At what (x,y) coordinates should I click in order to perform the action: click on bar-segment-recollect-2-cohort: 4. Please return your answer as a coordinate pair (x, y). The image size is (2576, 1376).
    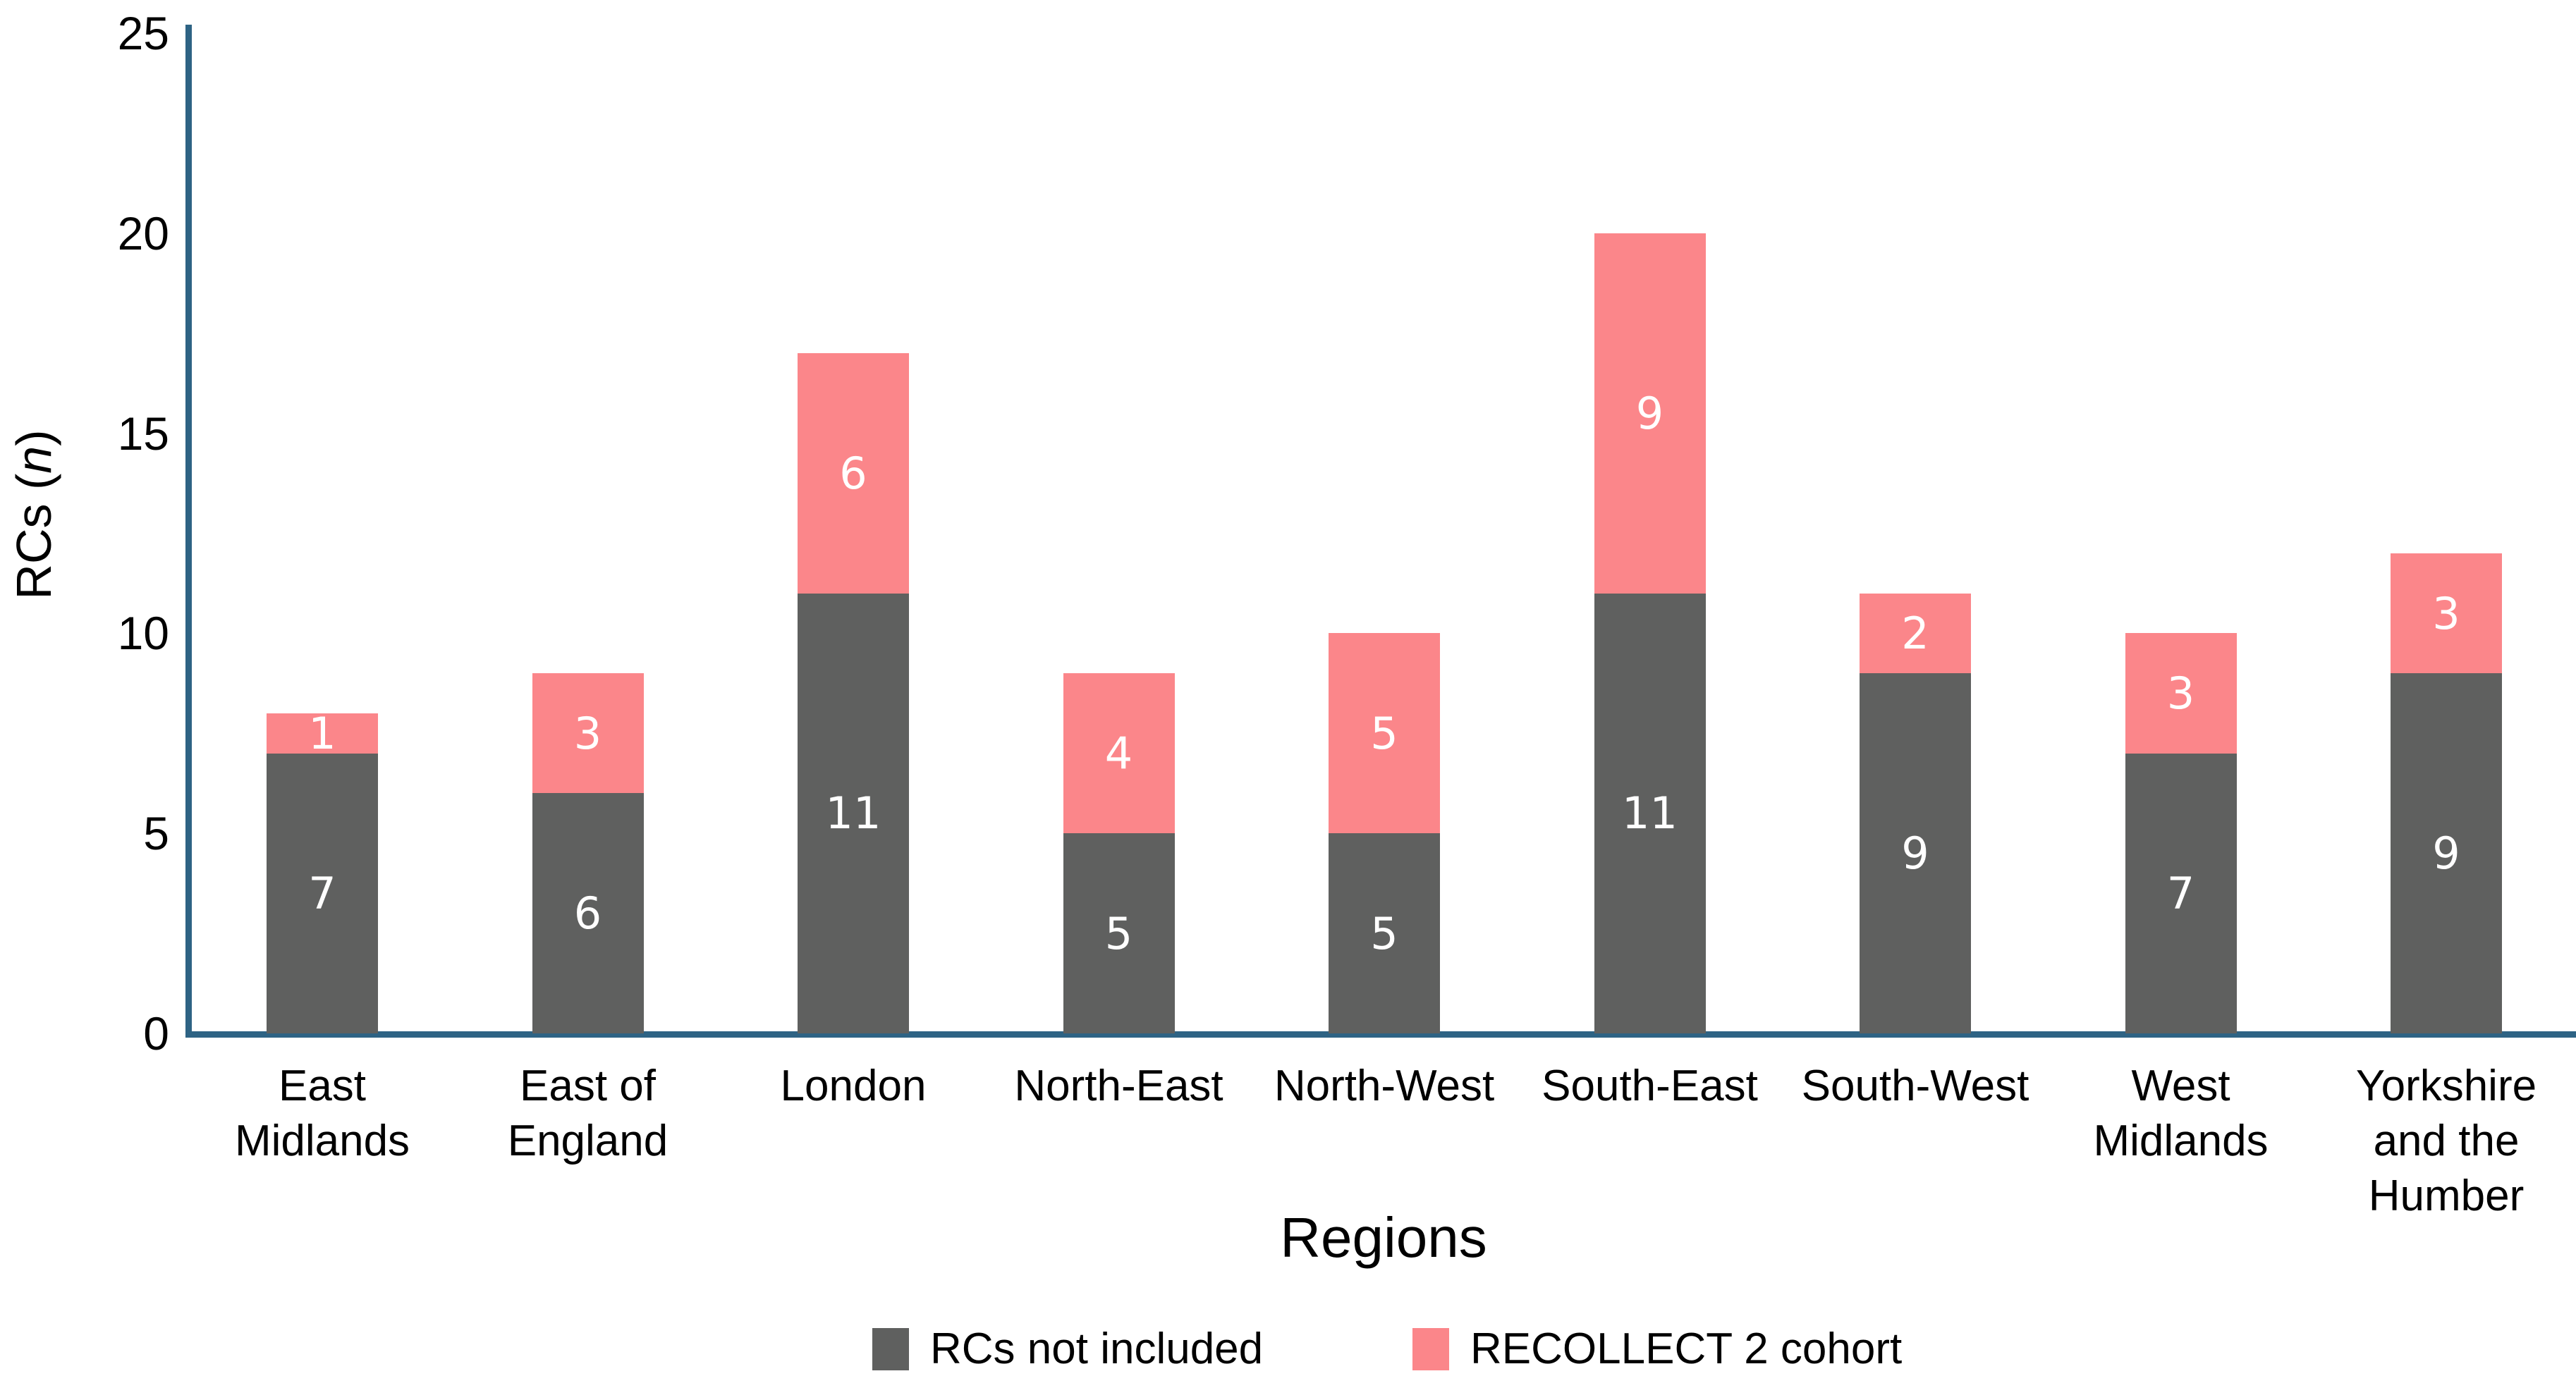
    Looking at the image, I should click on (1119, 754).